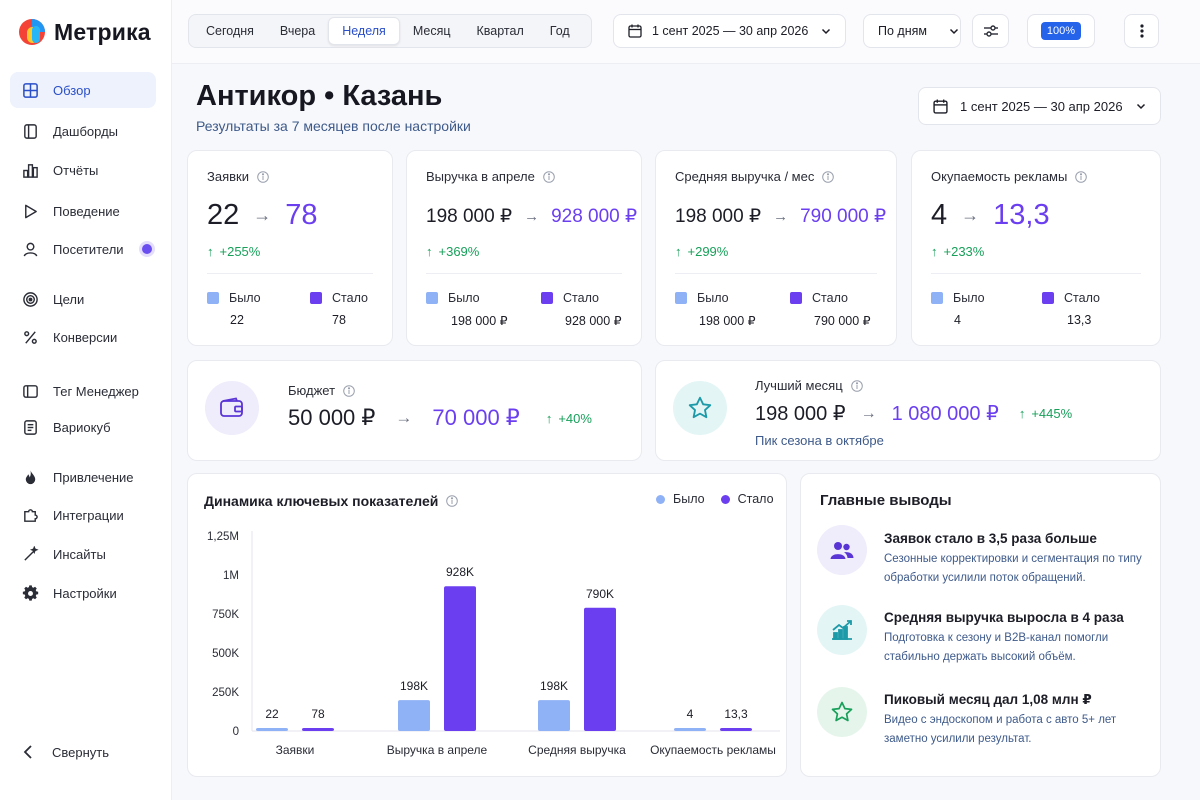 The image size is (1200, 800). I want to click on grid-icon, so click(30, 90).